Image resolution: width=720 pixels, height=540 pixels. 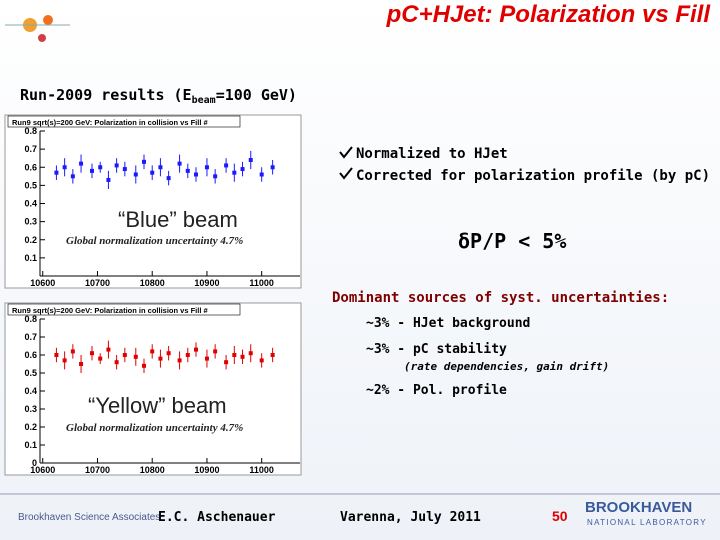 What do you see at coordinates (436, 349) in the screenshot?
I see `source-item: ~3% - pC stability` at bounding box center [436, 349].